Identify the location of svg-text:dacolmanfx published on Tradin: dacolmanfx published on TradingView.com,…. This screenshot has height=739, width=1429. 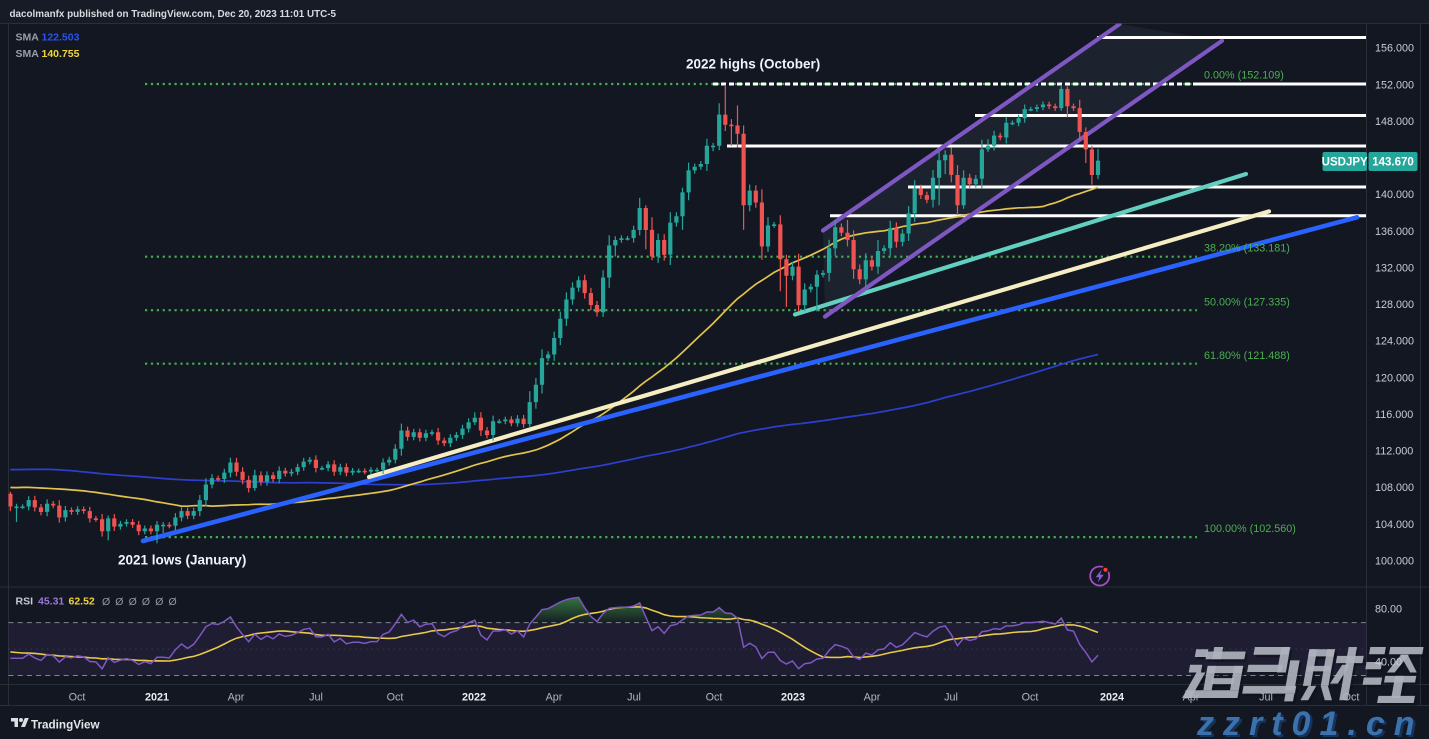
(173, 14).